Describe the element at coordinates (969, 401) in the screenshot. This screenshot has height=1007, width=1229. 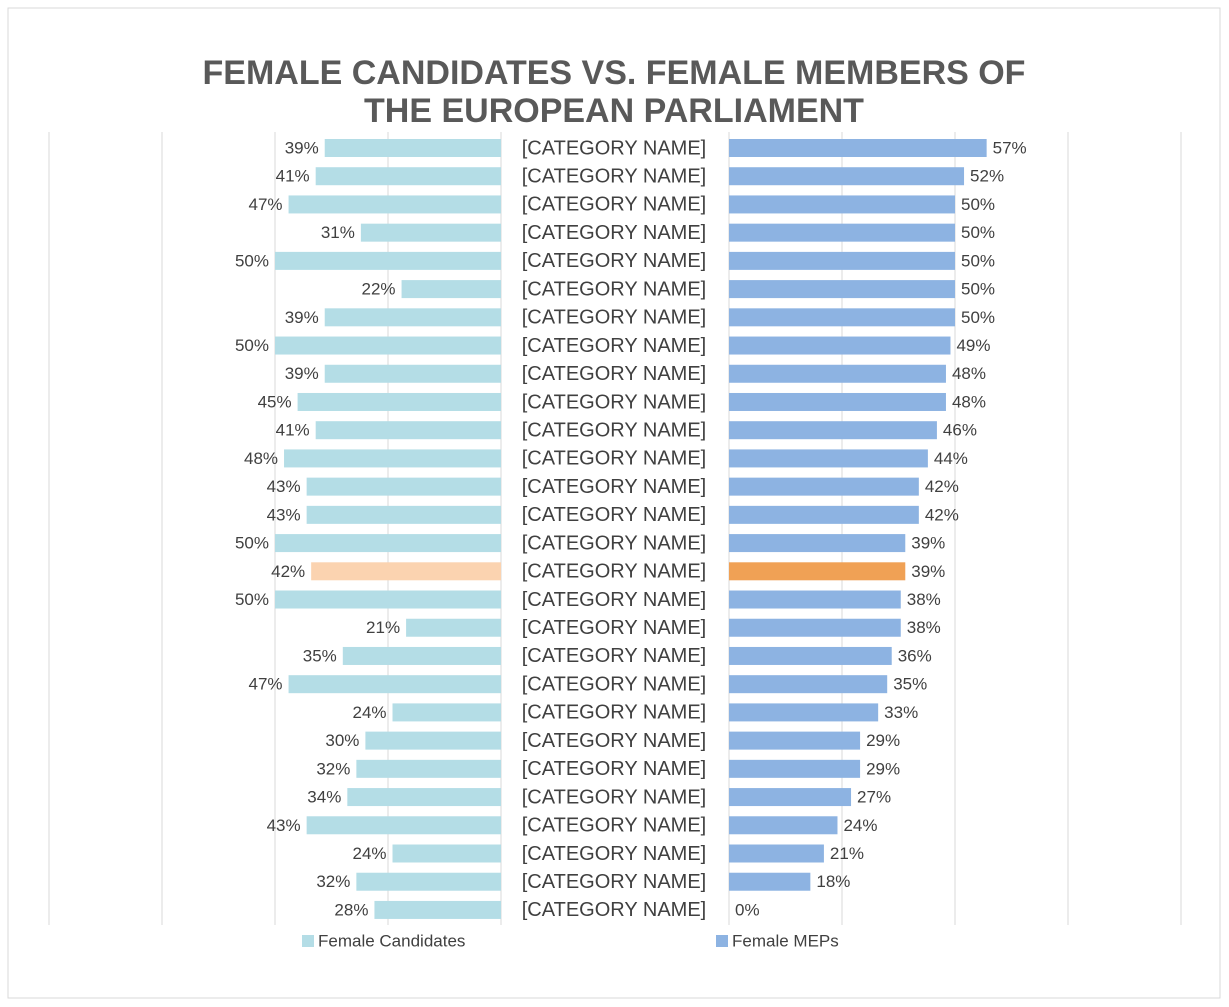
I see `data-label: 48%` at that location.